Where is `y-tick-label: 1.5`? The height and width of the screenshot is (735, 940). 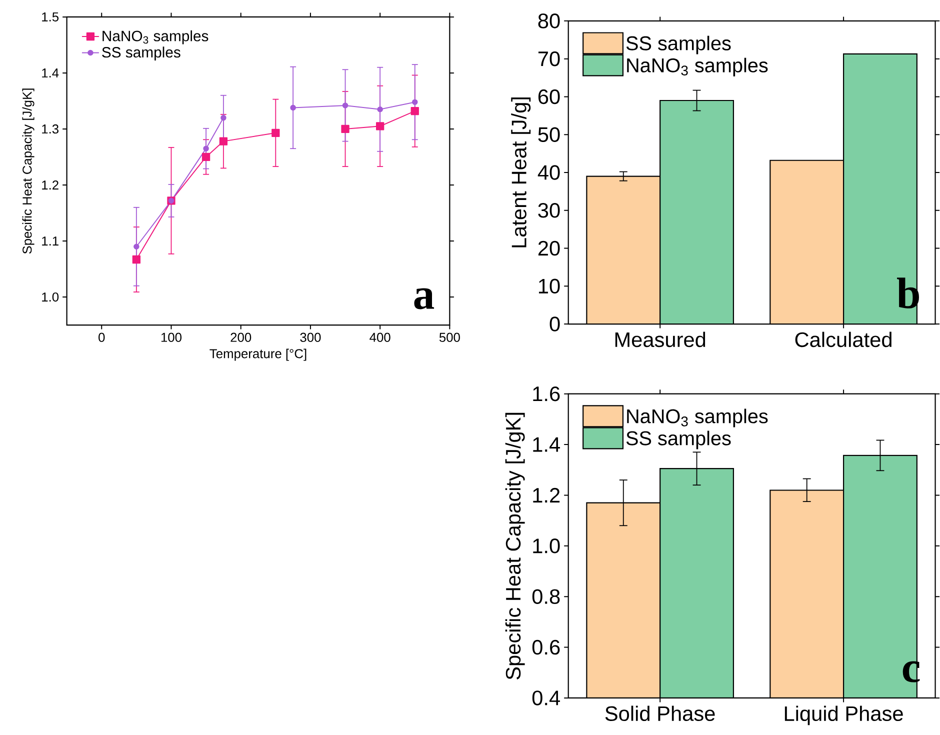 y-tick-label: 1.5 is located at coordinates (50, 17).